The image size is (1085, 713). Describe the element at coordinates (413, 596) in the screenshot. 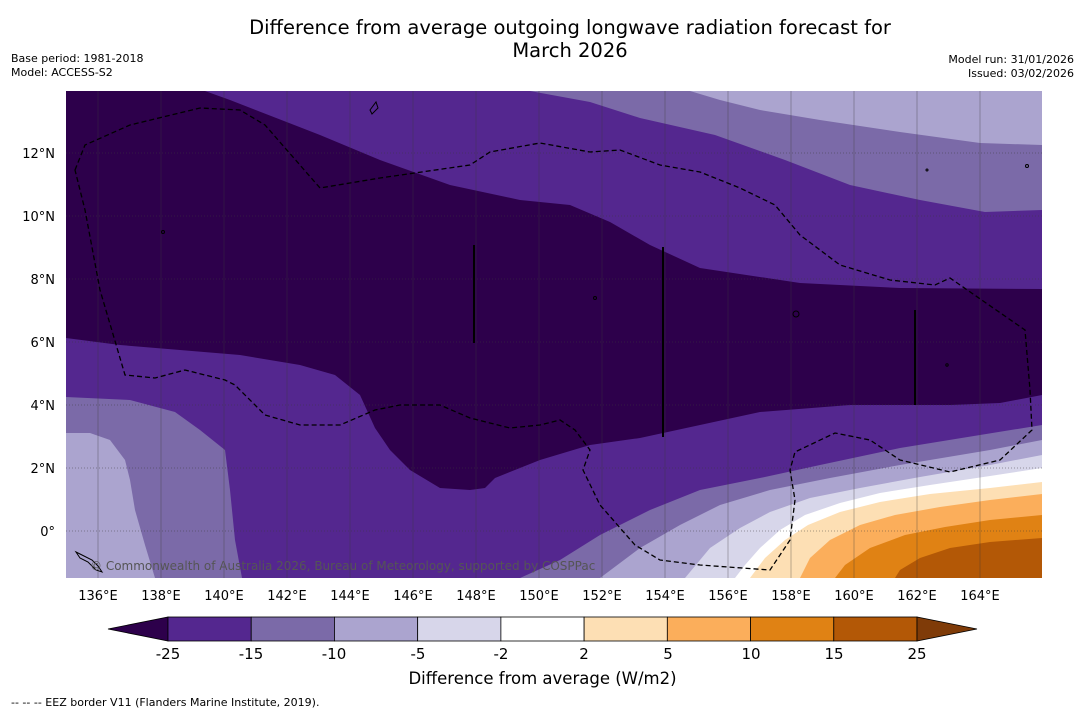

I see `lon-tick-label: 146°E` at that location.